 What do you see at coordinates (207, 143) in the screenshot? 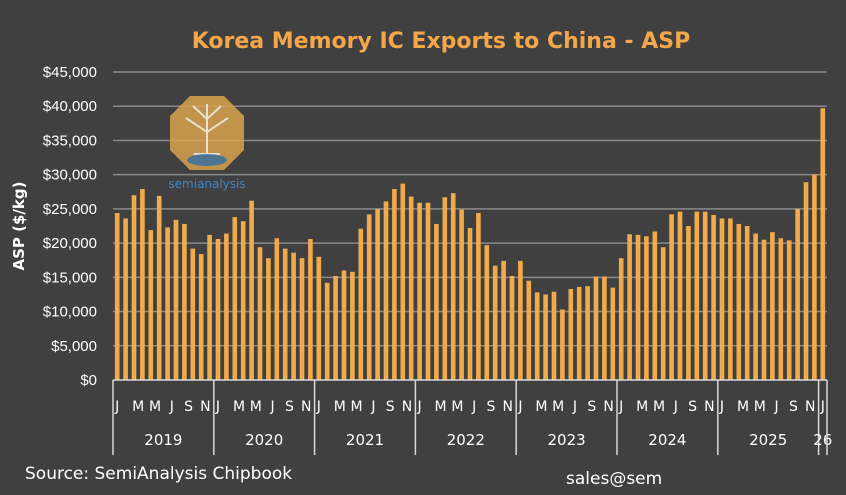
I see `semianalysis-logo: semianalysis` at bounding box center [207, 143].